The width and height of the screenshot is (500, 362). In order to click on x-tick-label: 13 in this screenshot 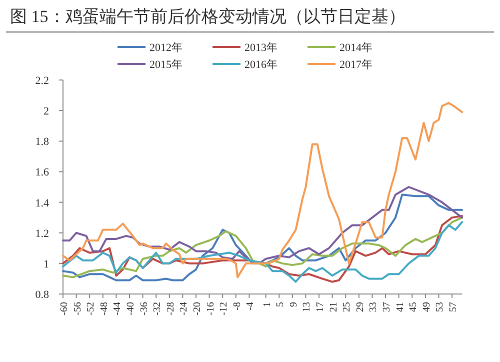, I will do `click(307, 307)`.